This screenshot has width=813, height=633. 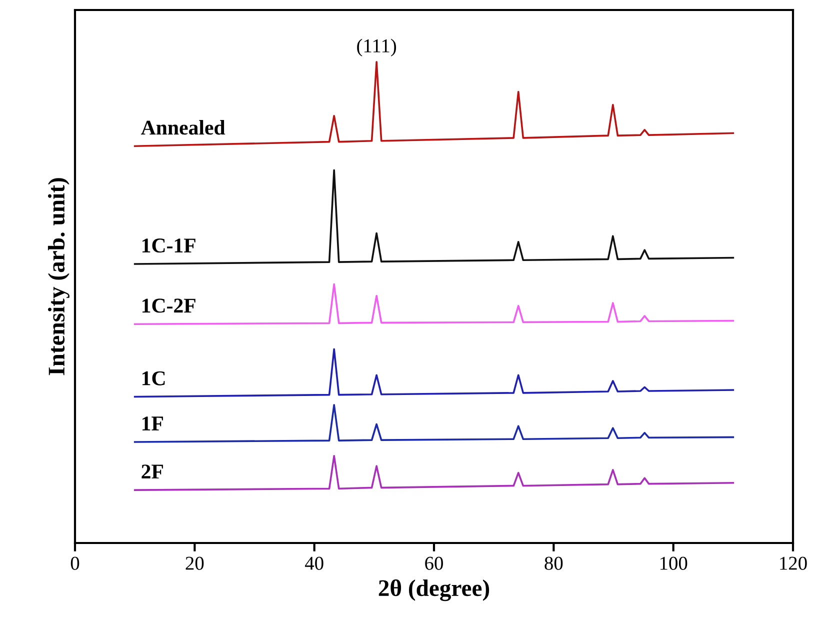 What do you see at coordinates (169, 305) in the screenshot?
I see `series-label: 1C-2F` at bounding box center [169, 305].